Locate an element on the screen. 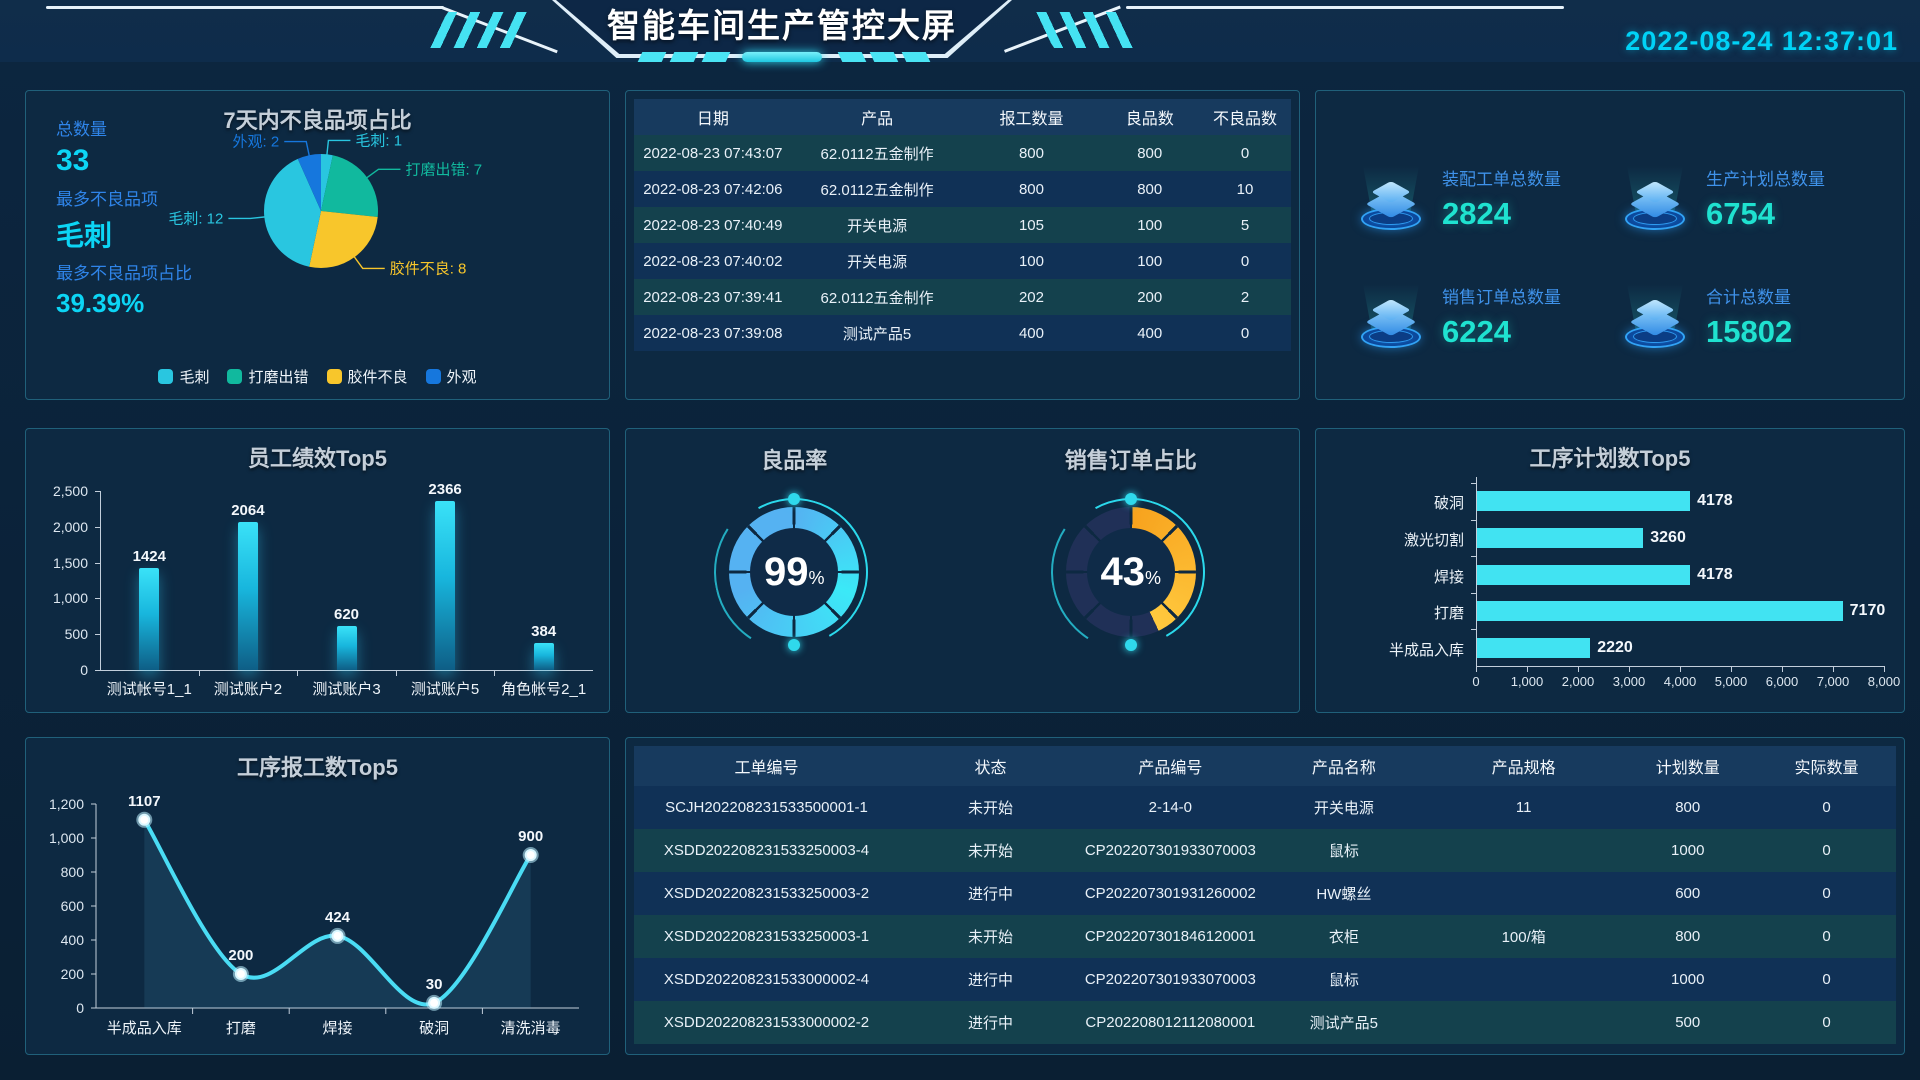 The height and width of the screenshot is (1080, 1920). table-cell: CP202207301931260002 is located at coordinates (1170, 893).